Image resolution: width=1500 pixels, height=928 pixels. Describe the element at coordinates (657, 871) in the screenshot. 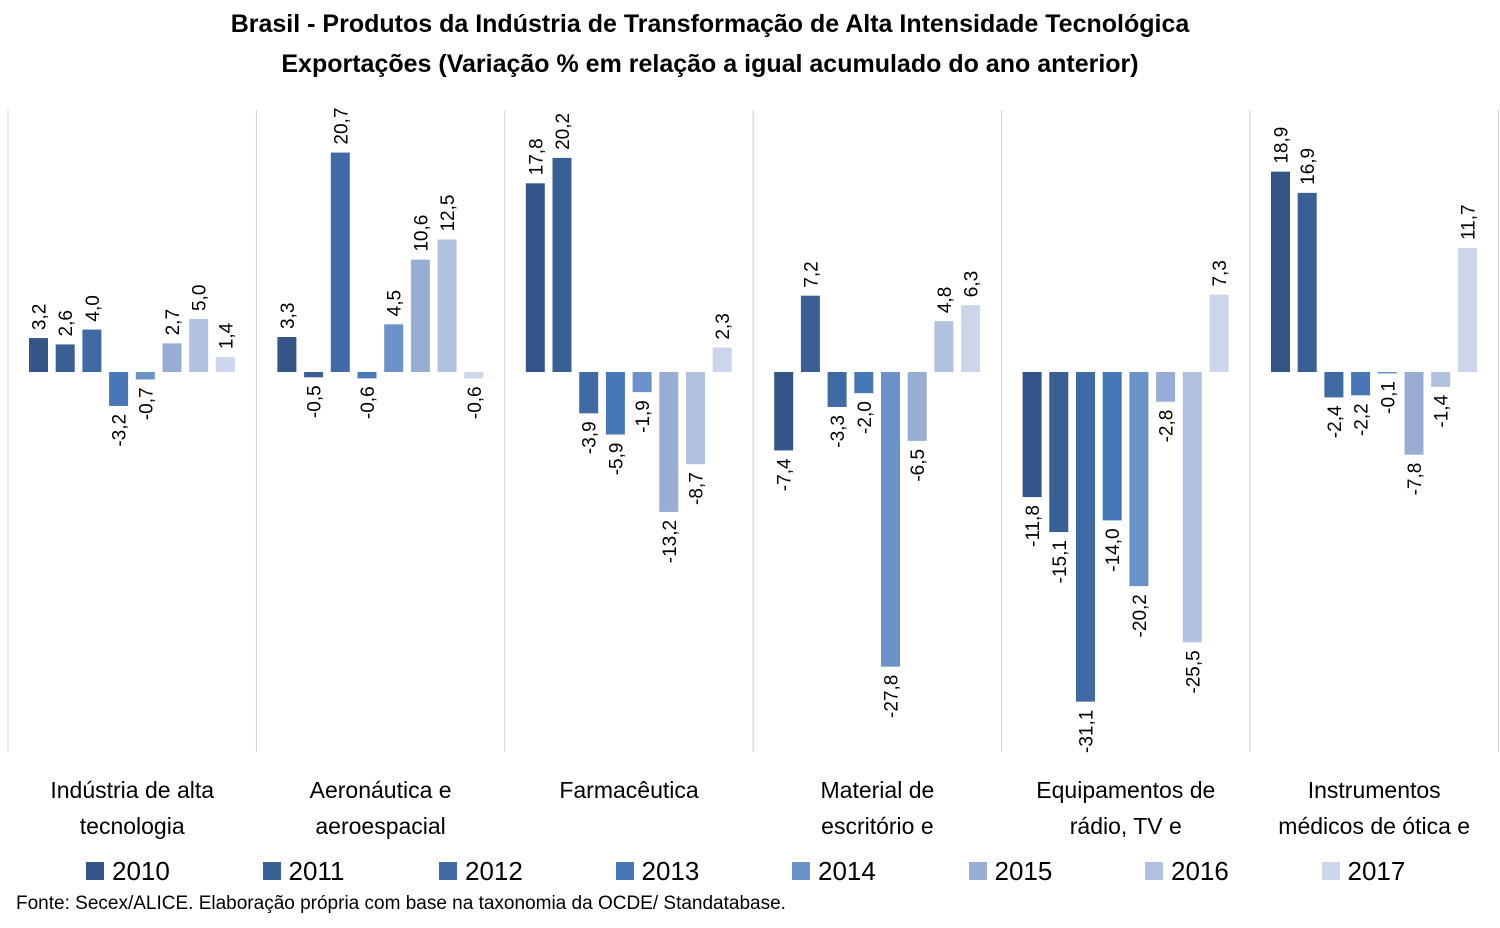

I see `legend-item-2013: 2013` at that location.